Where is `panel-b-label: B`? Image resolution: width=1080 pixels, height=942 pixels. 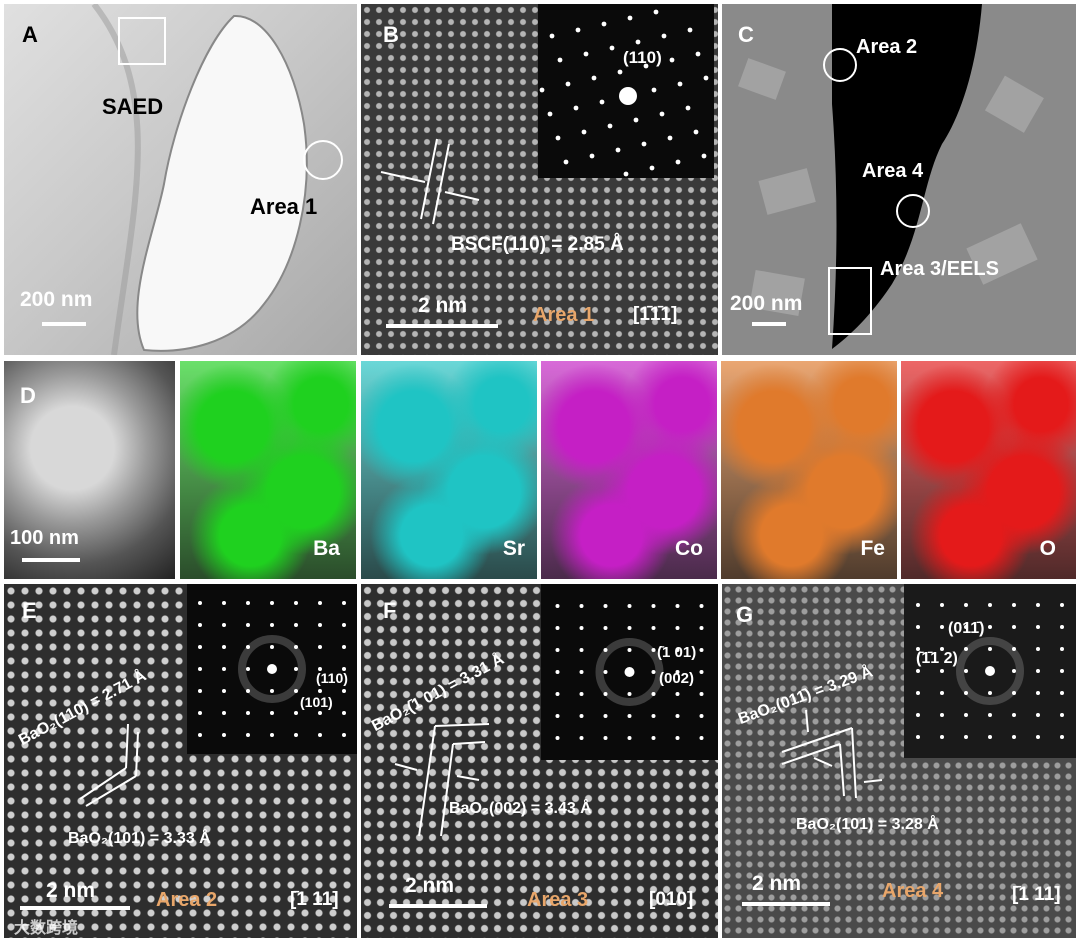
panel-b-label: B is located at coordinates (391, 34).